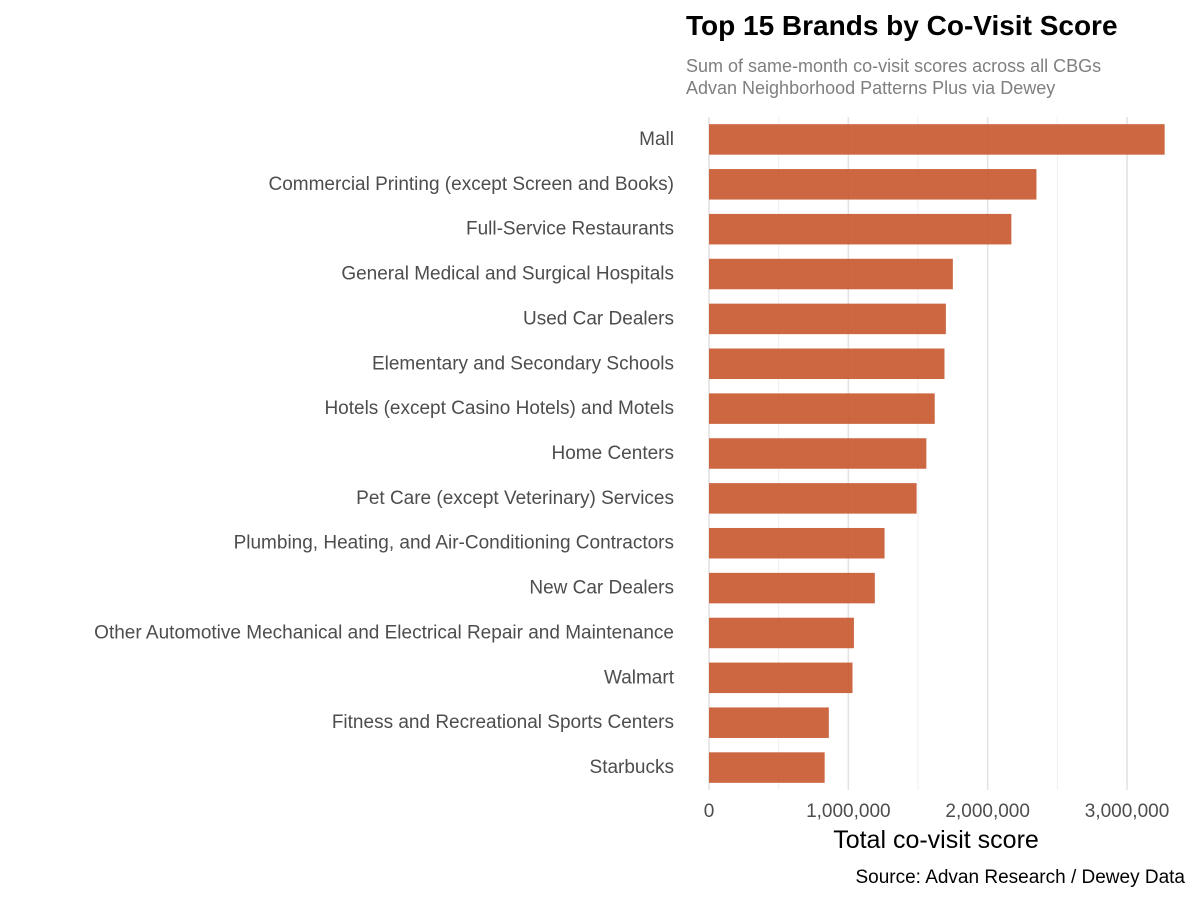 The height and width of the screenshot is (900, 1200). Describe the element at coordinates (632, 767) in the screenshot. I see `category-label: Starbucks` at that location.